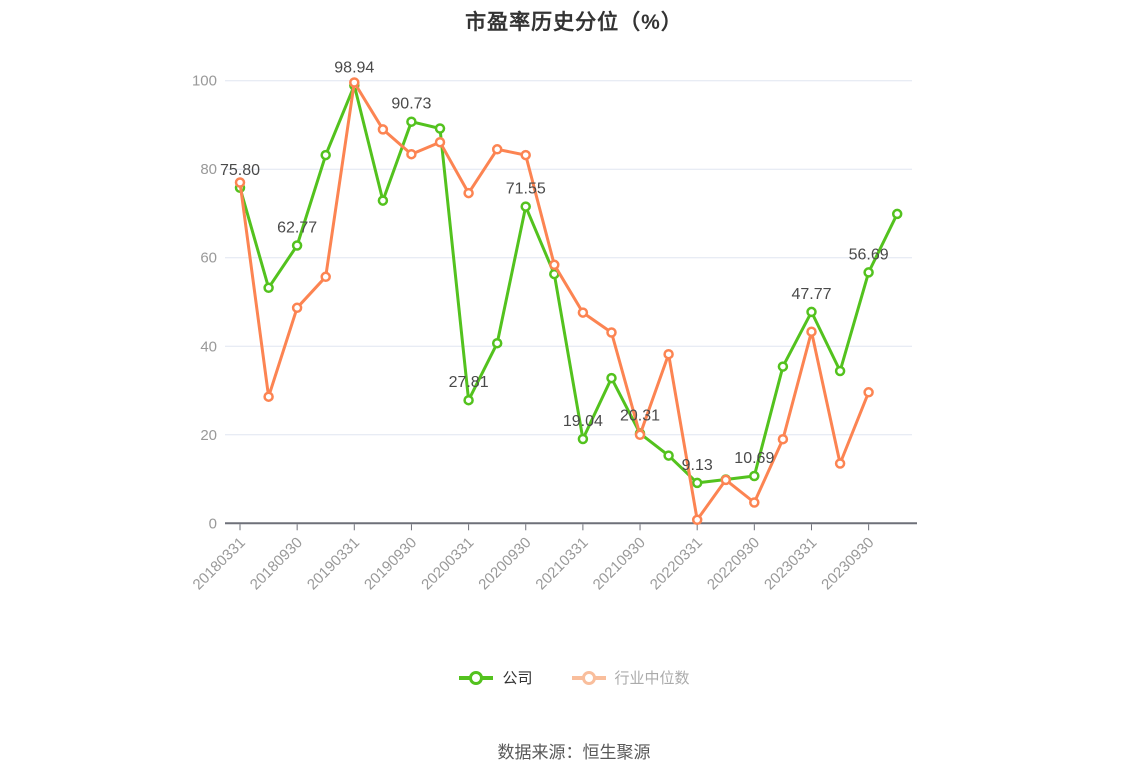  What do you see at coordinates (411, 104) in the screenshot?
I see `data-label: 90.73` at bounding box center [411, 104].